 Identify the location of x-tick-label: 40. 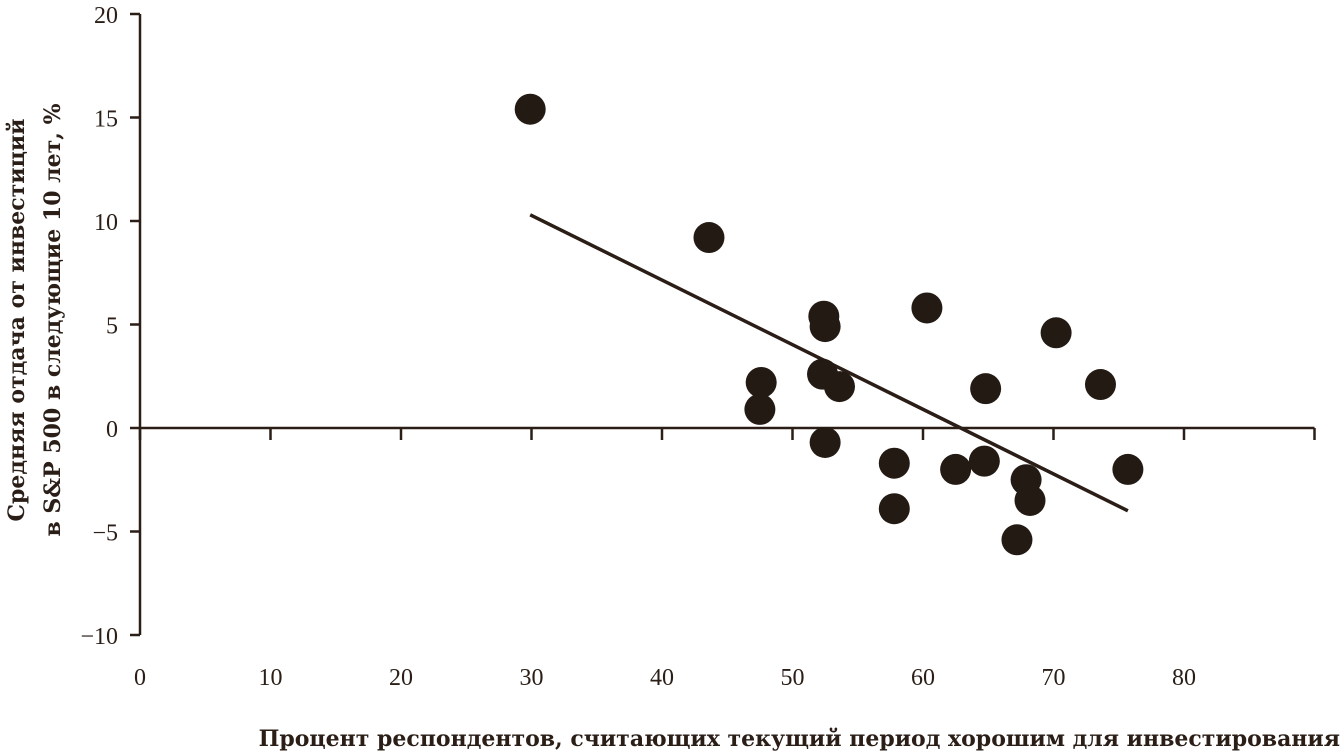
(662, 678).